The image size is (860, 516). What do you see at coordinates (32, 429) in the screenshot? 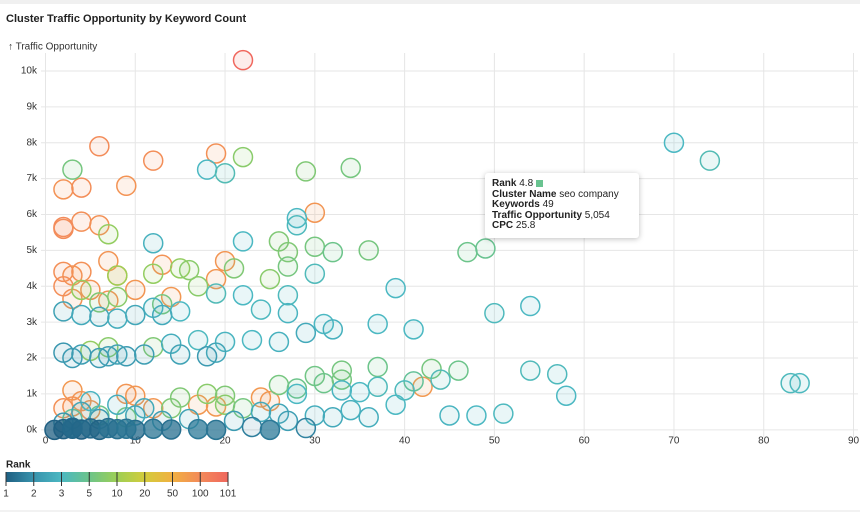
I see `y-tick-label: 0k` at bounding box center [32, 429].